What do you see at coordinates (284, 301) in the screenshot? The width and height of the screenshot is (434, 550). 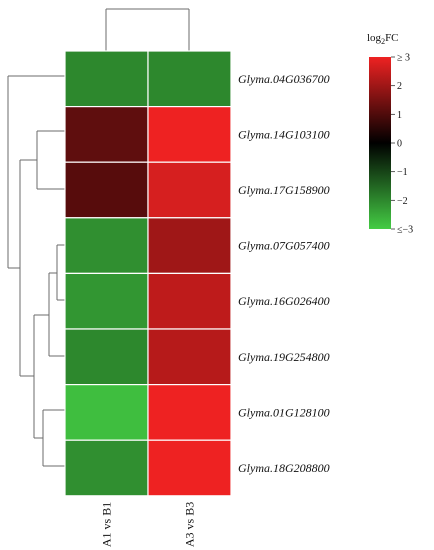 I see `gene-label: Glyma.16G026400` at bounding box center [284, 301].